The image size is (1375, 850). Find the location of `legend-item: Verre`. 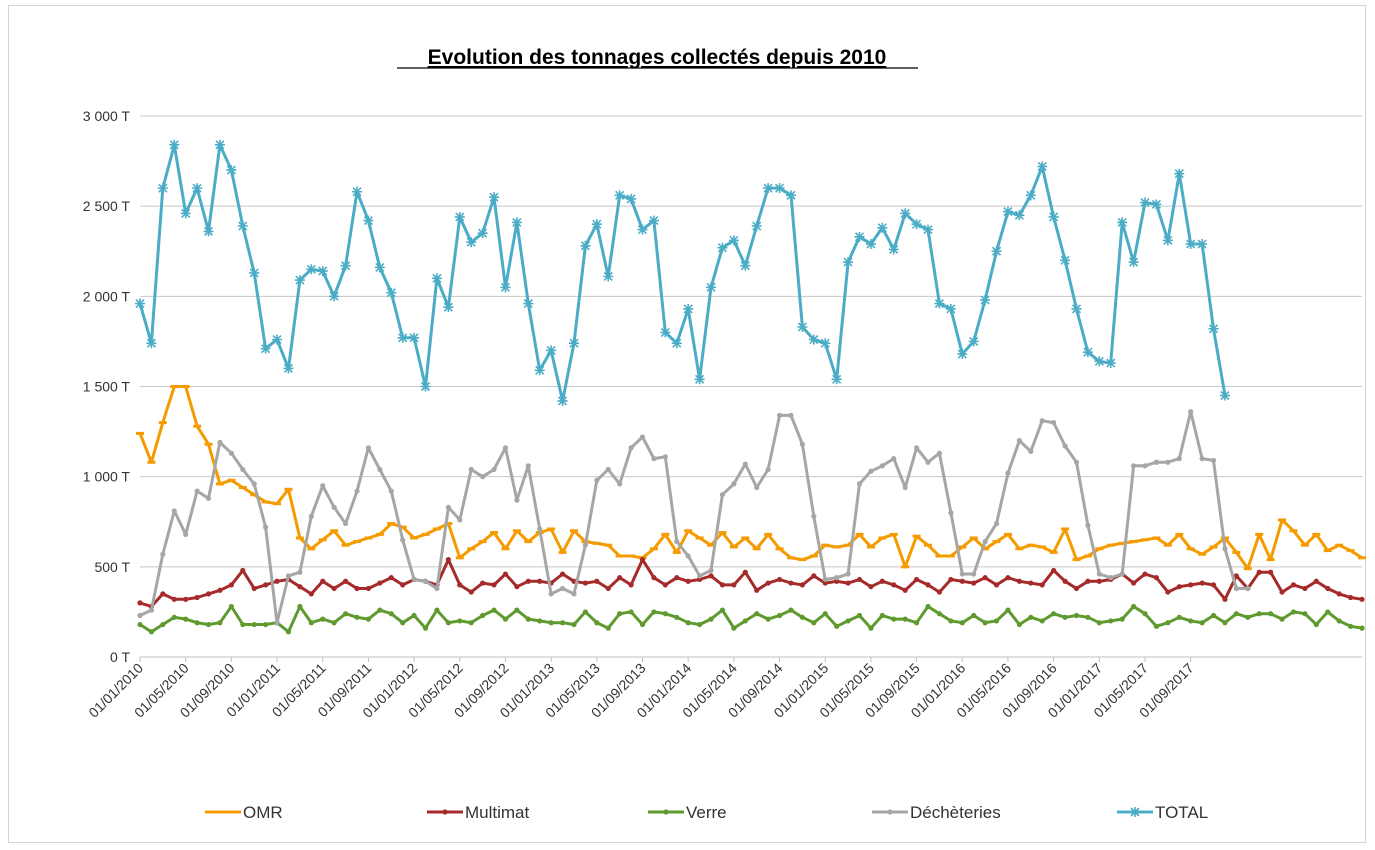

legend-item: Verre is located at coordinates (687, 812).